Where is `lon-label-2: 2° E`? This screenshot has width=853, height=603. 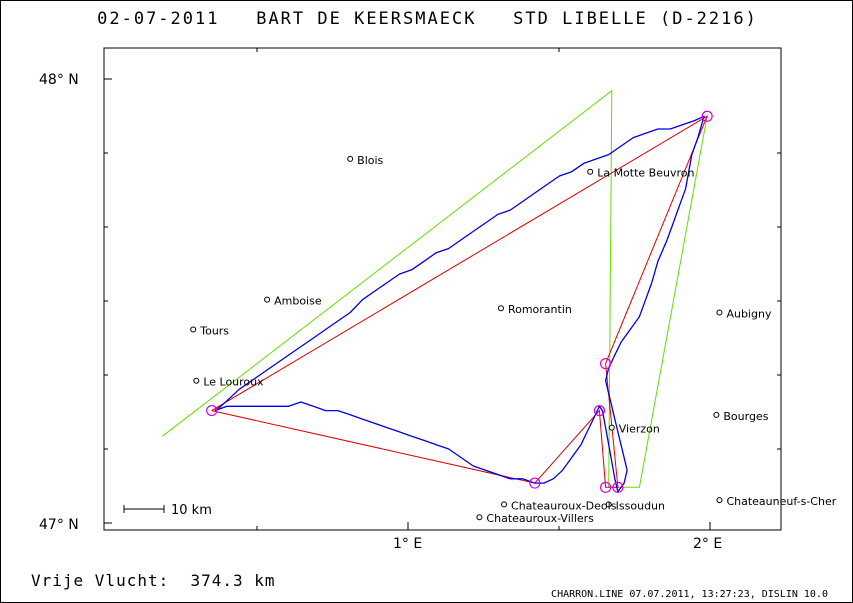 lon-label-2: 2° E is located at coordinates (707, 544).